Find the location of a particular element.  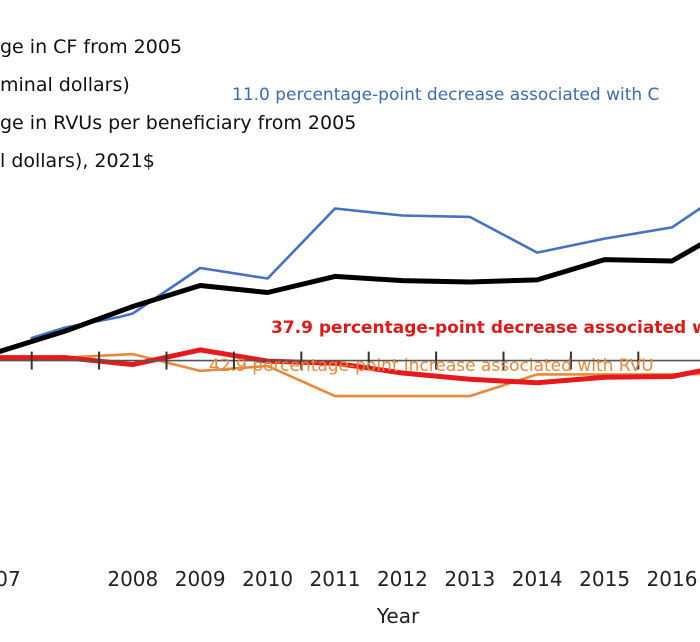

legend-line-4: l dollars), 2021$ is located at coordinates (77, 161).